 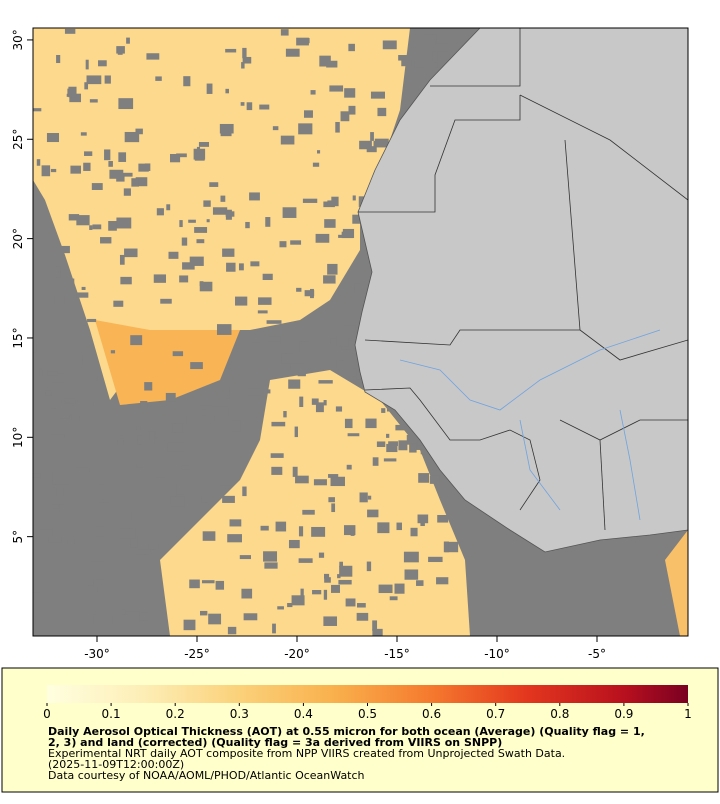 What do you see at coordinates (603, 147) in the screenshot?
I see `border` at bounding box center [603, 147].